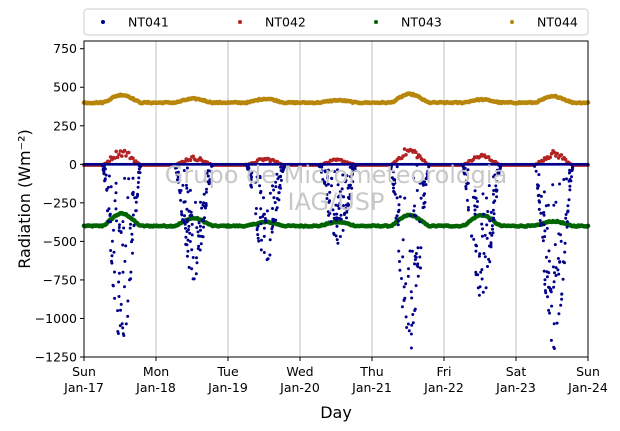 The image size is (620, 431). I want to click on x-tick-label-day: Fri, so click(444, 371).